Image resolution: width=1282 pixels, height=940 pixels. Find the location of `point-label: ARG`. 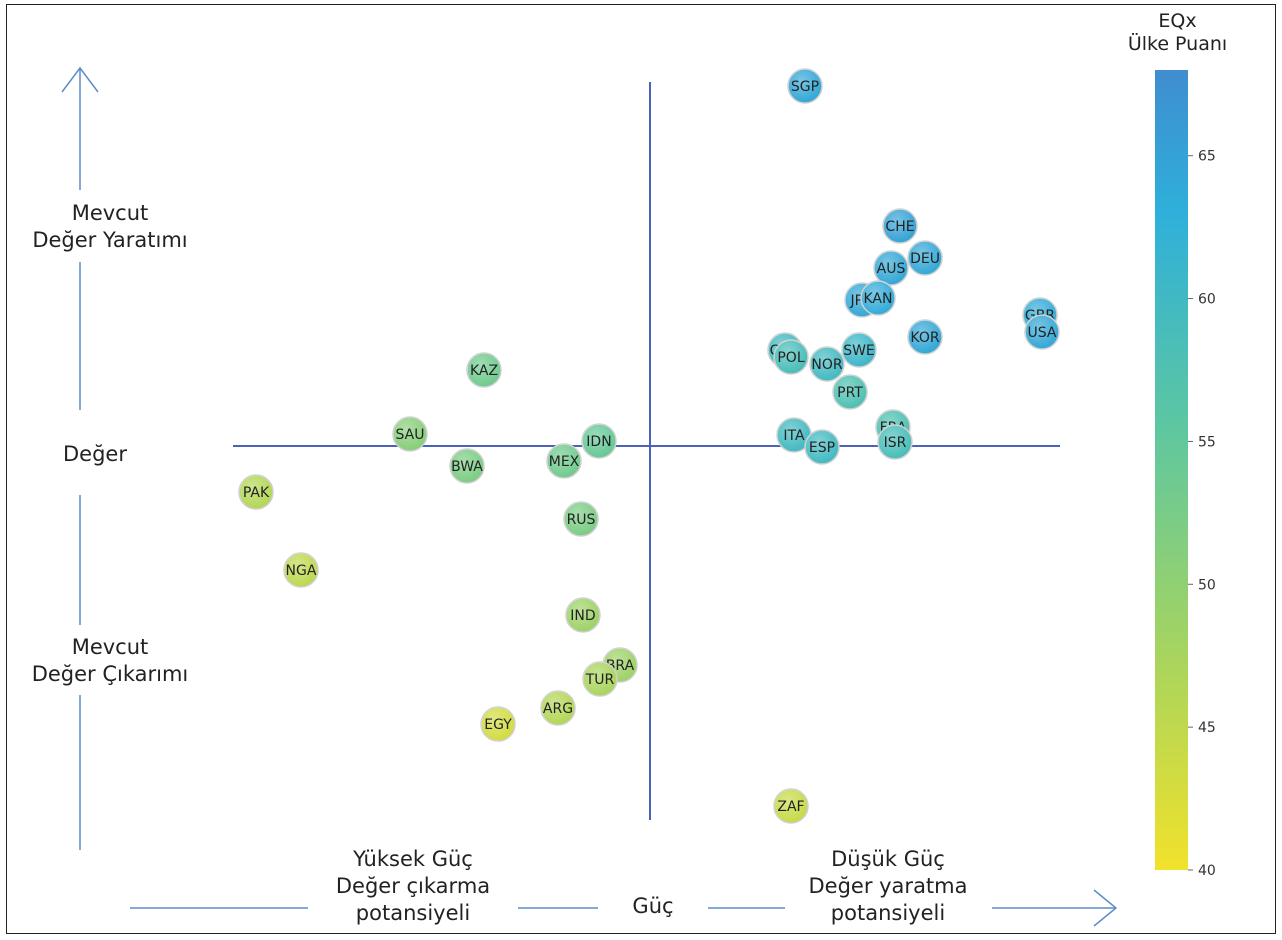

point-label: ARG is located at coordinates (558, 709).